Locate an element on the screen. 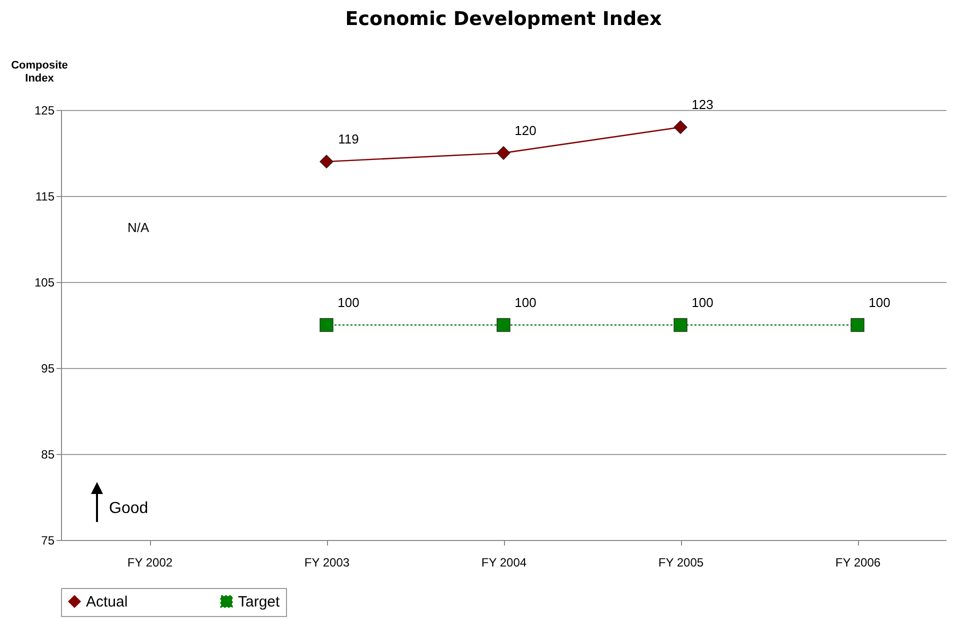  legend-label: Actual is located at coordinates (107, 602).